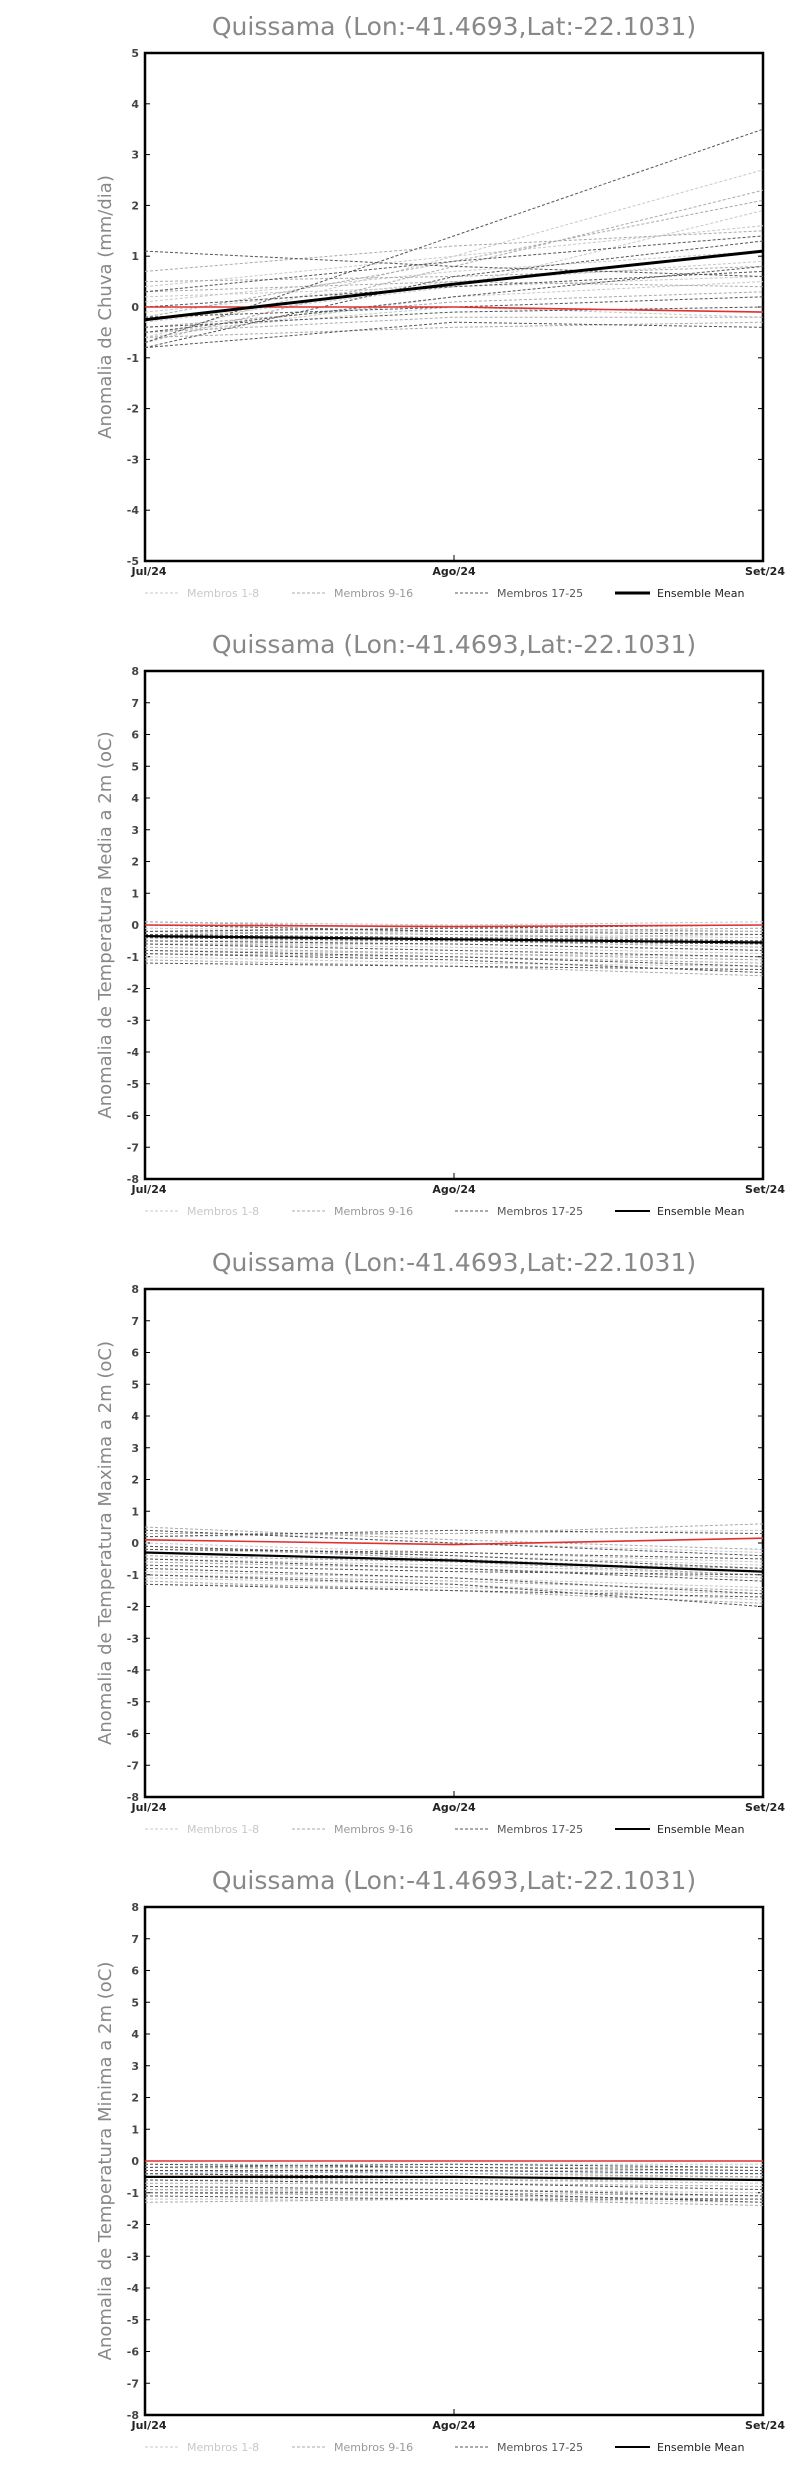 The image size is (800, 2472). I want to click on y-tick-label: 5, so click(135, 53).